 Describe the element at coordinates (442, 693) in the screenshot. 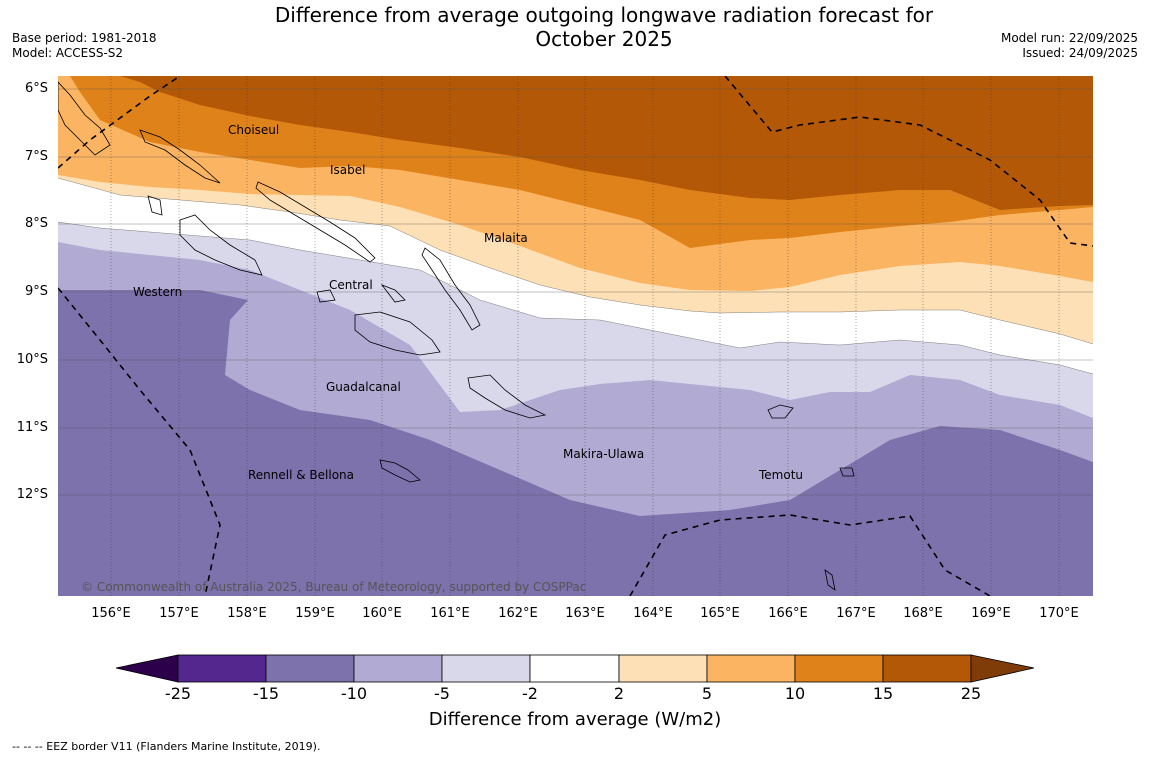

I see `colorbar-tick: -5` at that location.